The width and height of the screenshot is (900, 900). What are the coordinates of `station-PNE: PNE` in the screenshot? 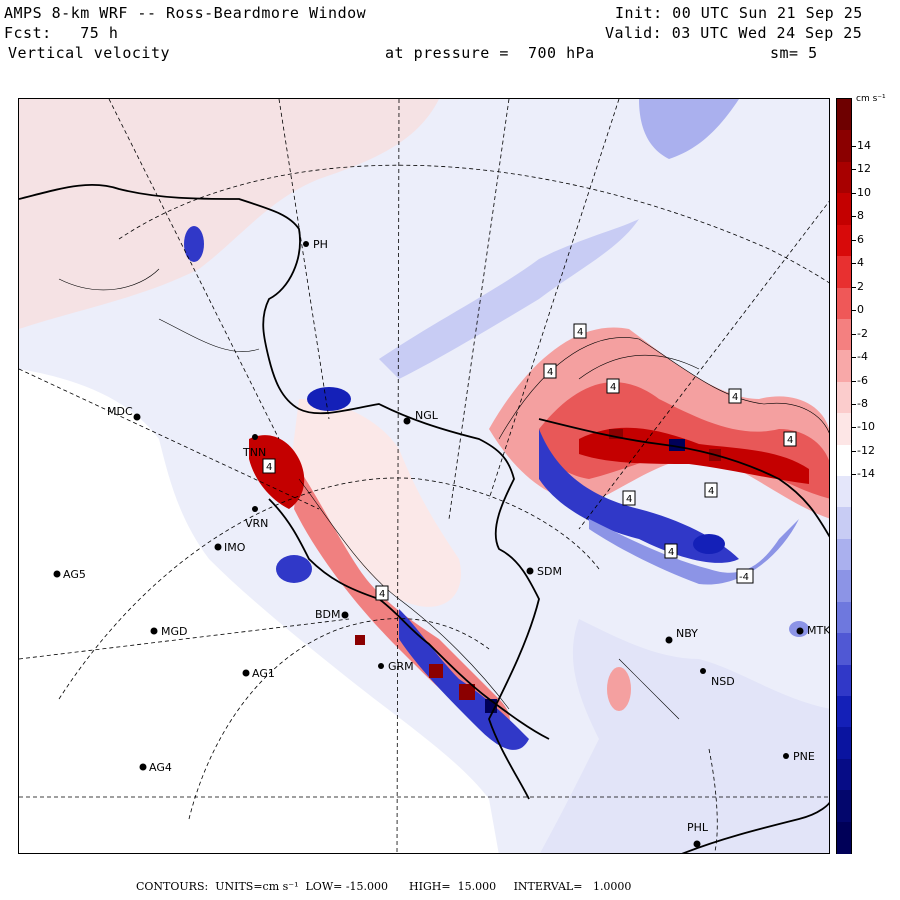 It's located at (799, 756).